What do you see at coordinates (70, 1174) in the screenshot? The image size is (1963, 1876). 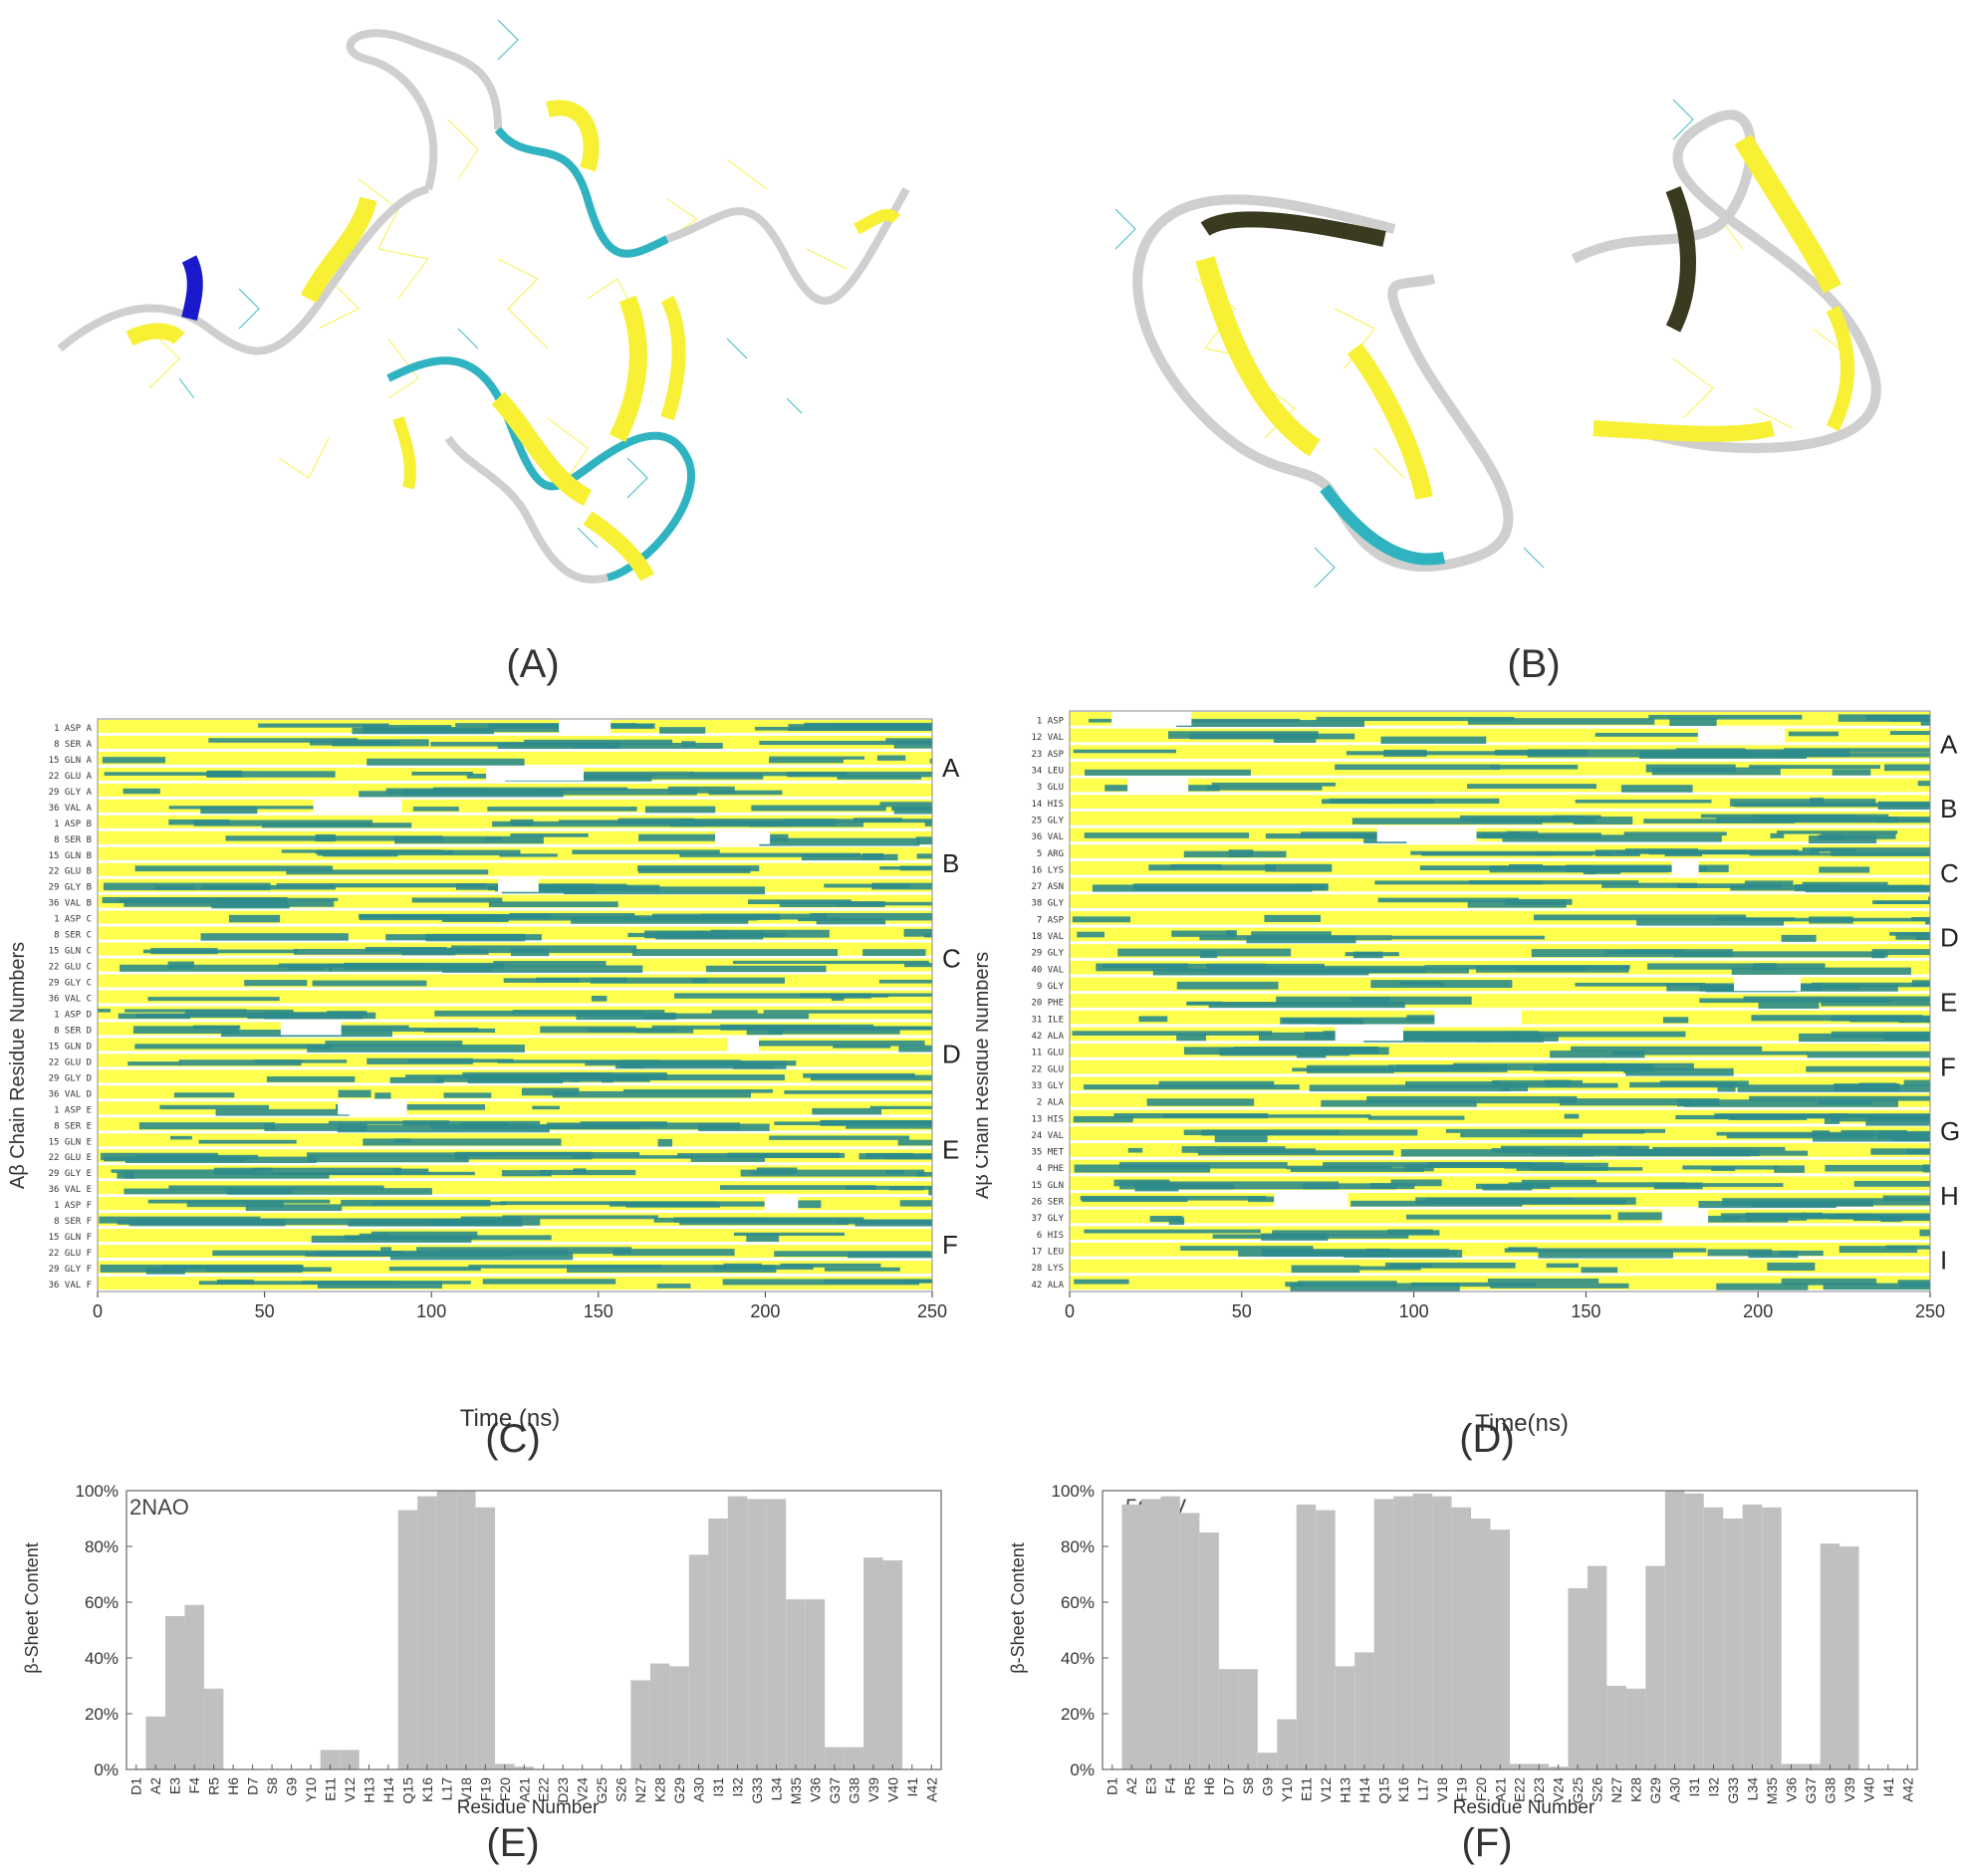 I see `row-label: 29 GLY E` at bounding box center [70, 1174].